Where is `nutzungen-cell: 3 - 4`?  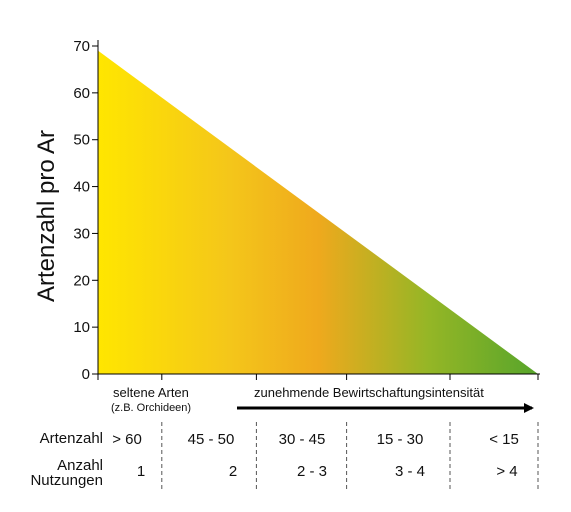
nutzungen-cell: 3 - 4 is located at coordinates (410, 471).